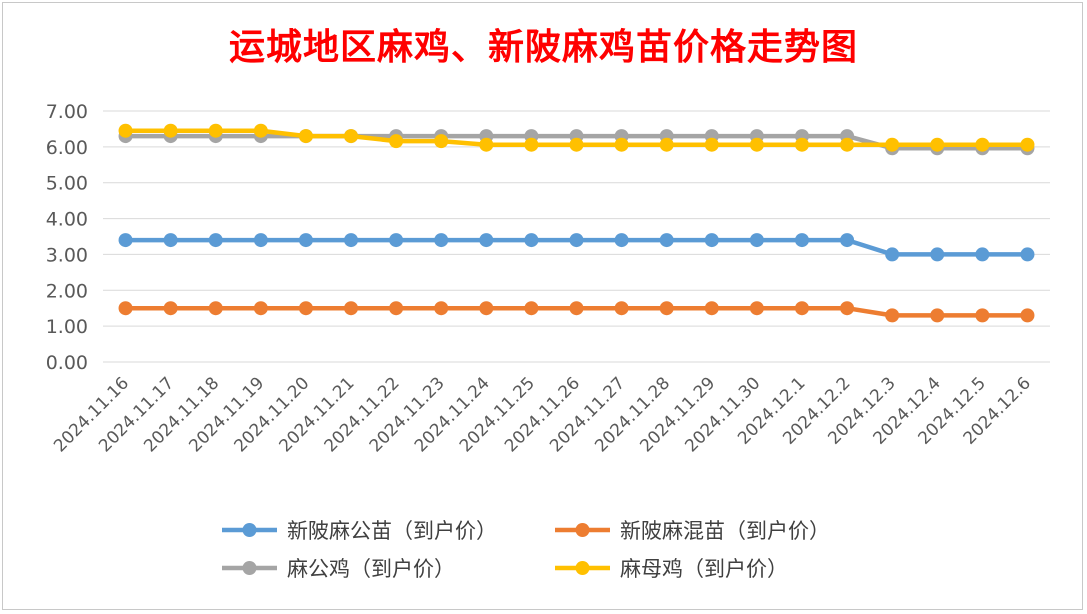  What do you see at coordinates (526, 550) in the screenshot?
I see `legend: 新陂麻公苗（到户价） 新陂麻混苗（到户价） 麻公鸡（到户价） 麻母鸡（到户价）` at bounding box center [526, 550].